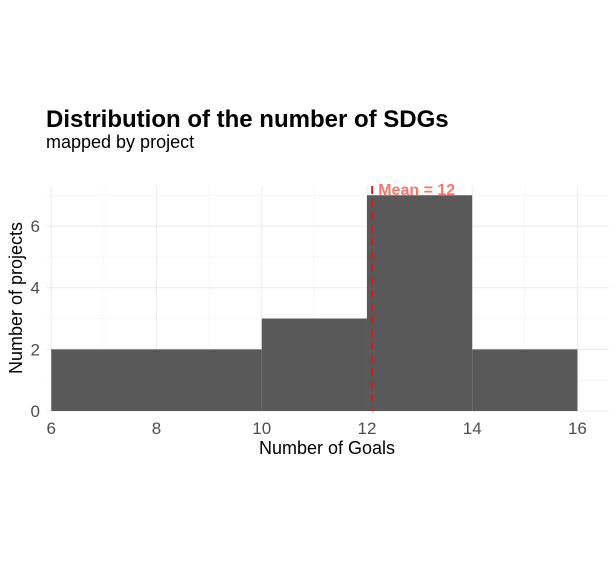  Describe the element at coordinates (51, 428) in the screenshot. I see `x-tick-label: 6` at that location.